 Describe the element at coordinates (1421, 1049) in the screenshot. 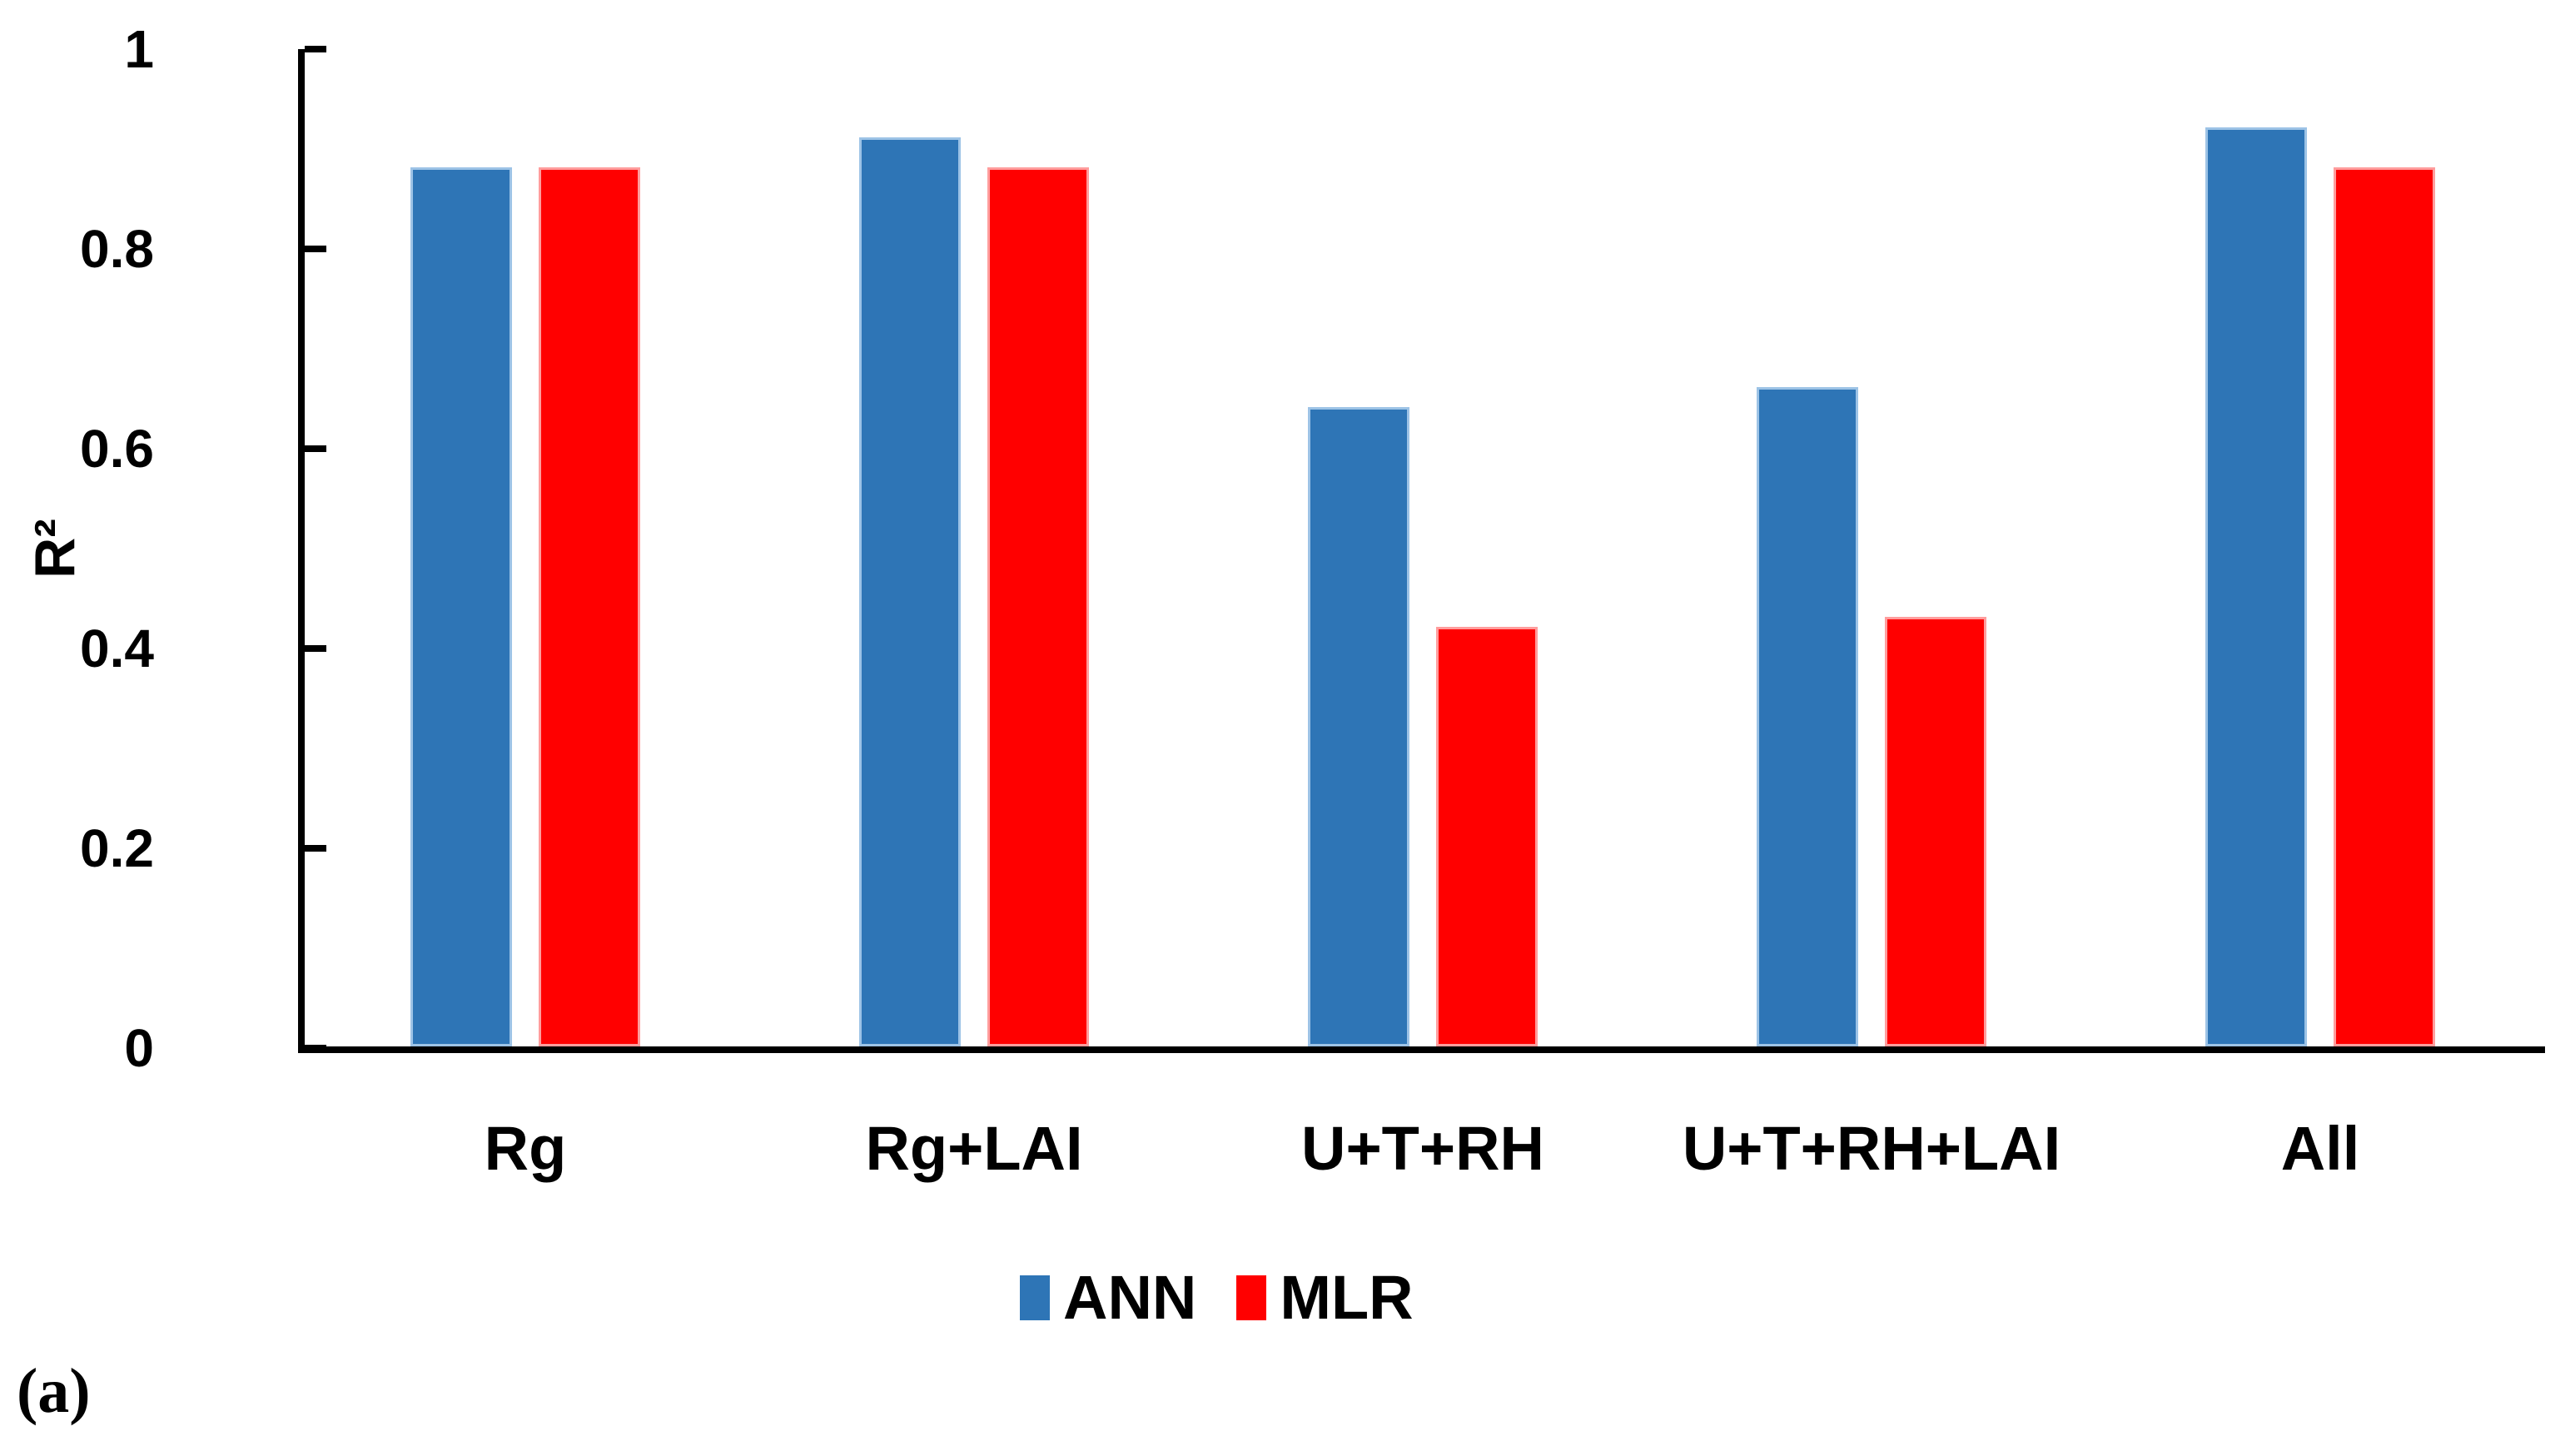

I see `x-axis` at that location.